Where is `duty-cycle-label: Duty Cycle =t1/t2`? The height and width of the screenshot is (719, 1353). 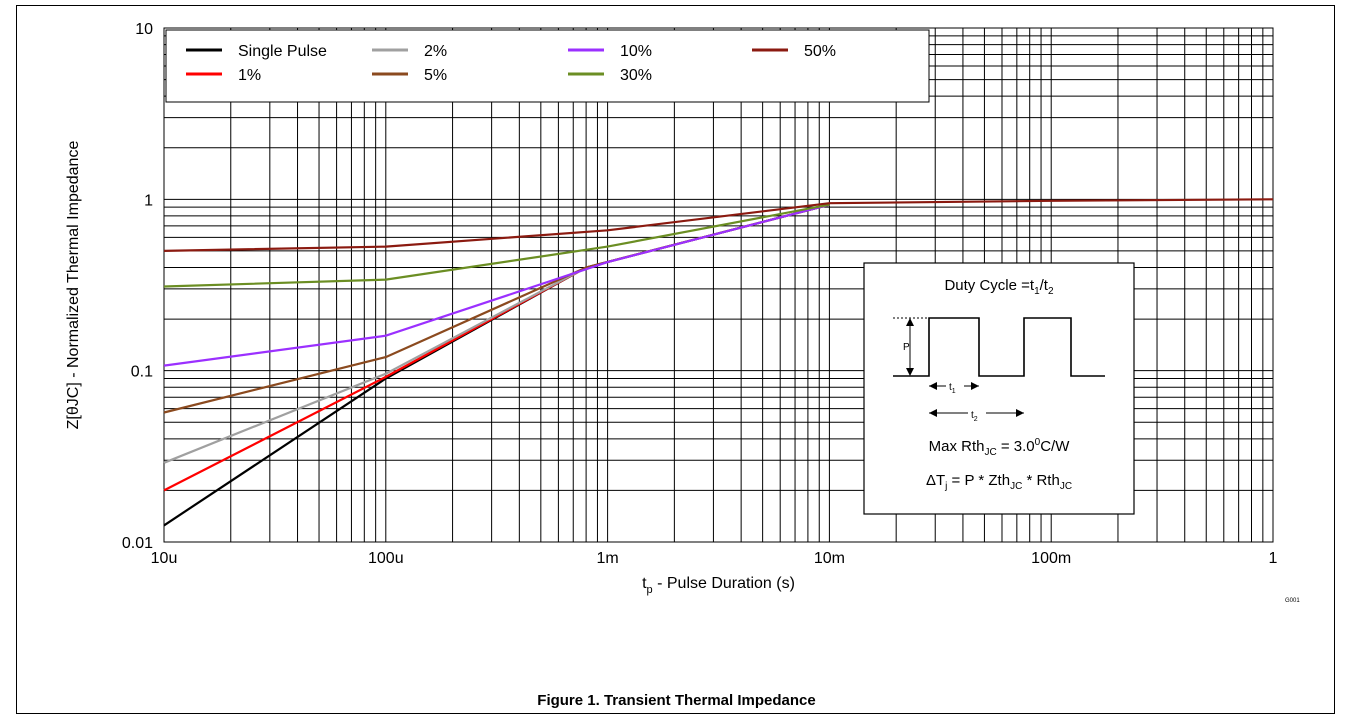
duty-cycle-label: Duty Cycle =t1/t2 is located at coordinates (999, 287).